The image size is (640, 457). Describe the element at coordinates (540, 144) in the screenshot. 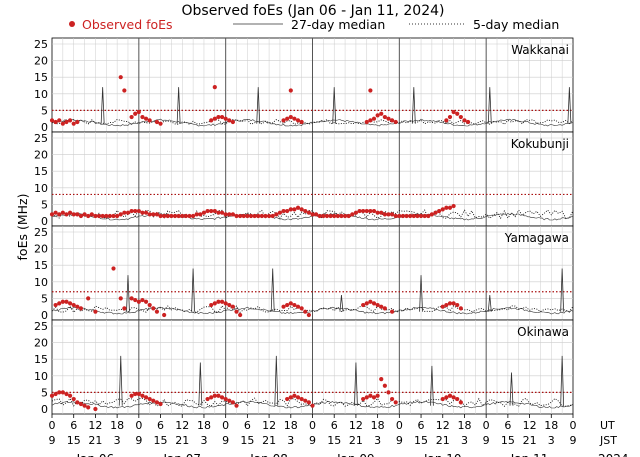

I see `station-label: Kokubunji` at that location.